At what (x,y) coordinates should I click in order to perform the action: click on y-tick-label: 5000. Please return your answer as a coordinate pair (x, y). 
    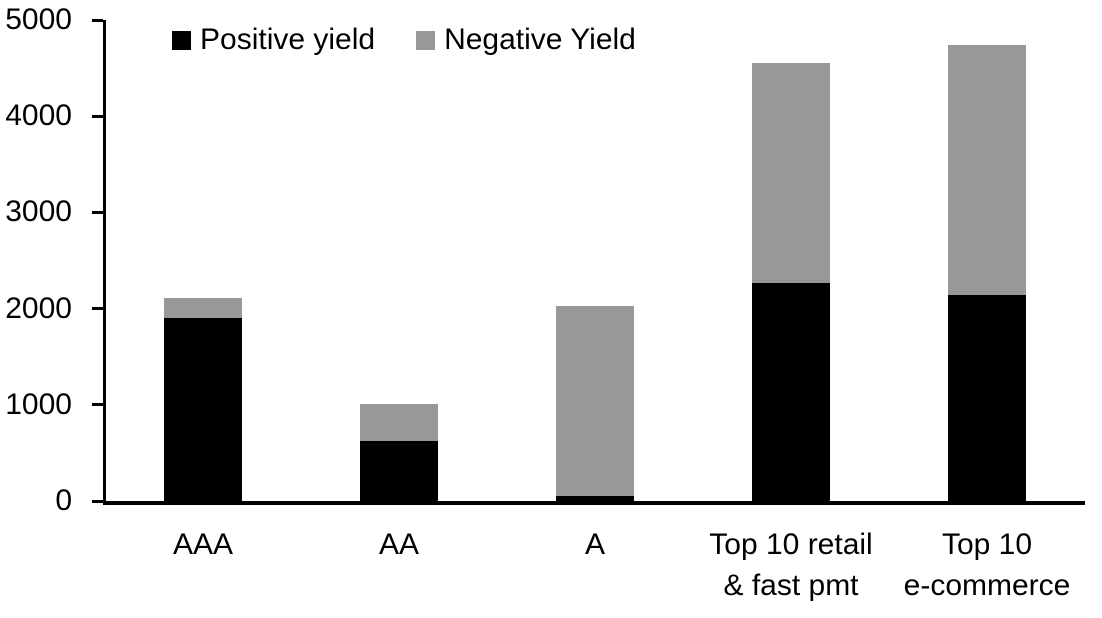
    Looking at the image, I should click on (38, 19).